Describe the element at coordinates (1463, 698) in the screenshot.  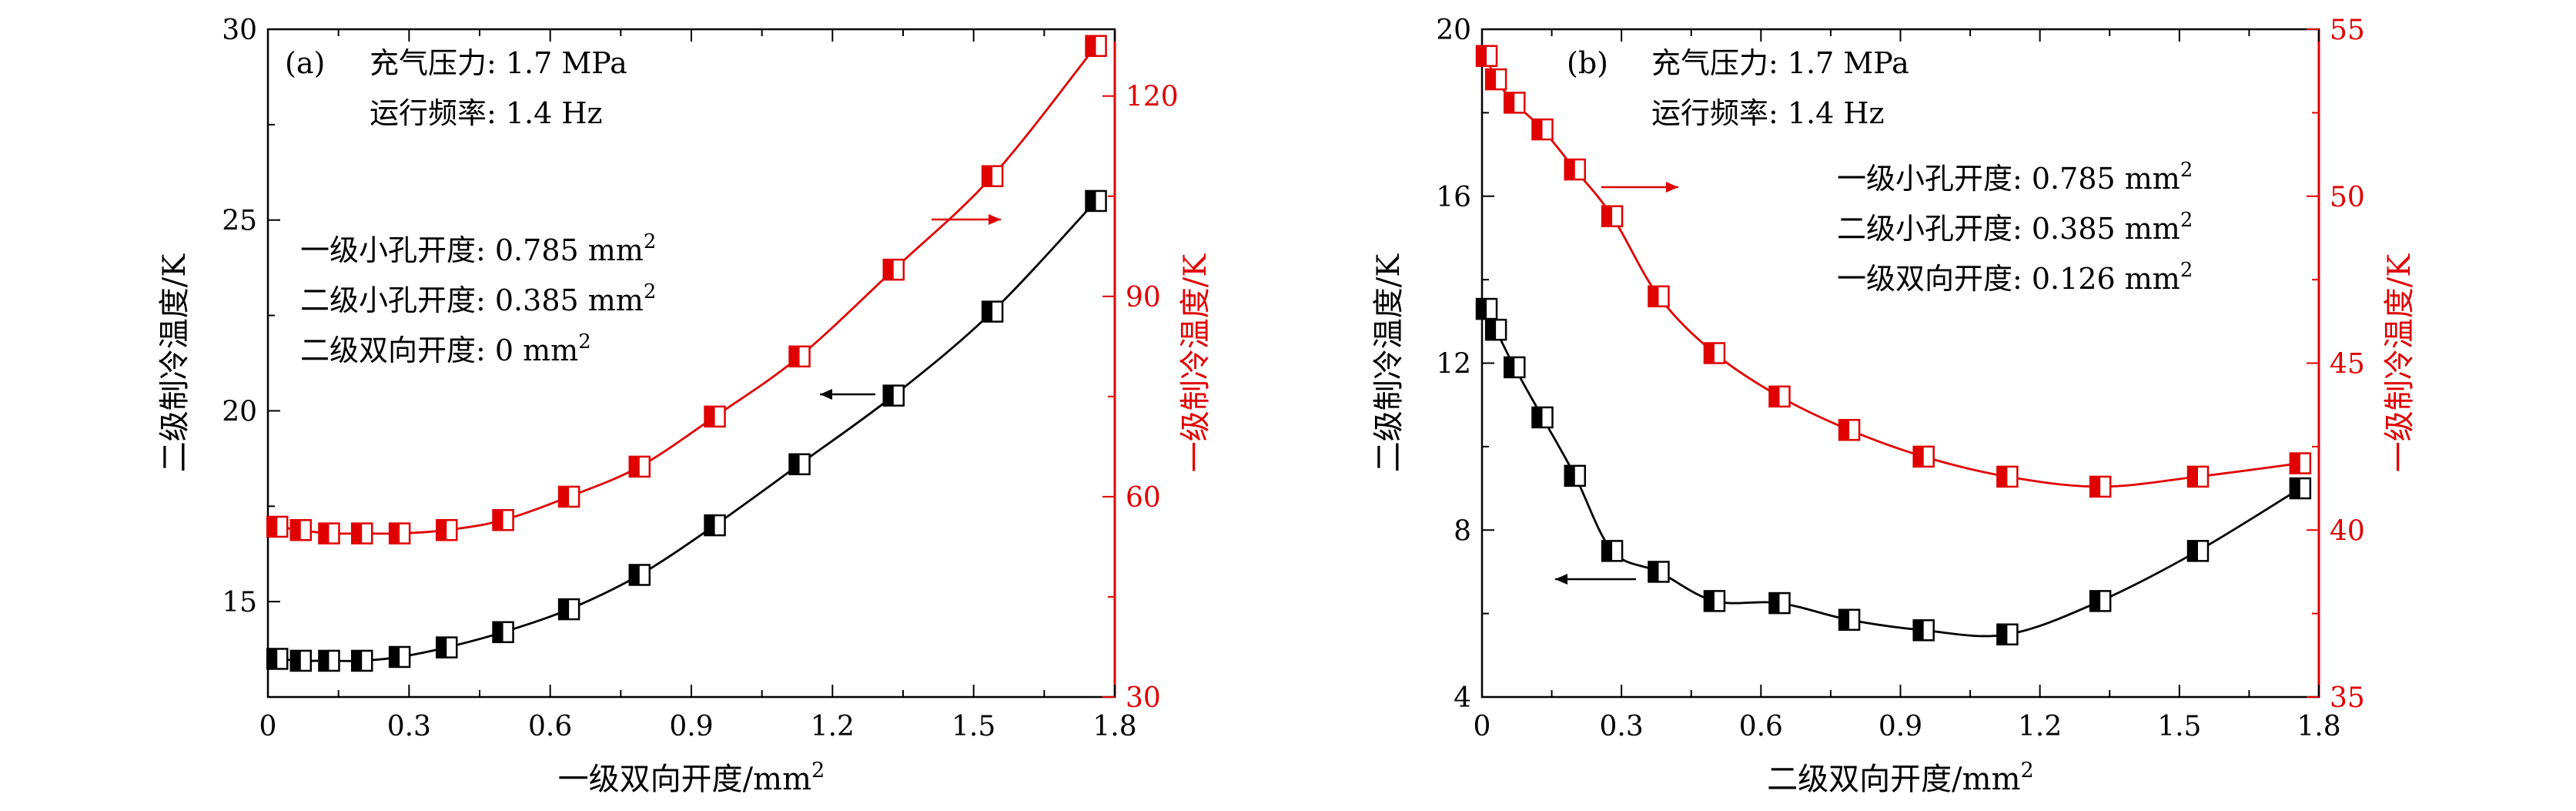
I see `left-y-tick-label: 4` at that location.